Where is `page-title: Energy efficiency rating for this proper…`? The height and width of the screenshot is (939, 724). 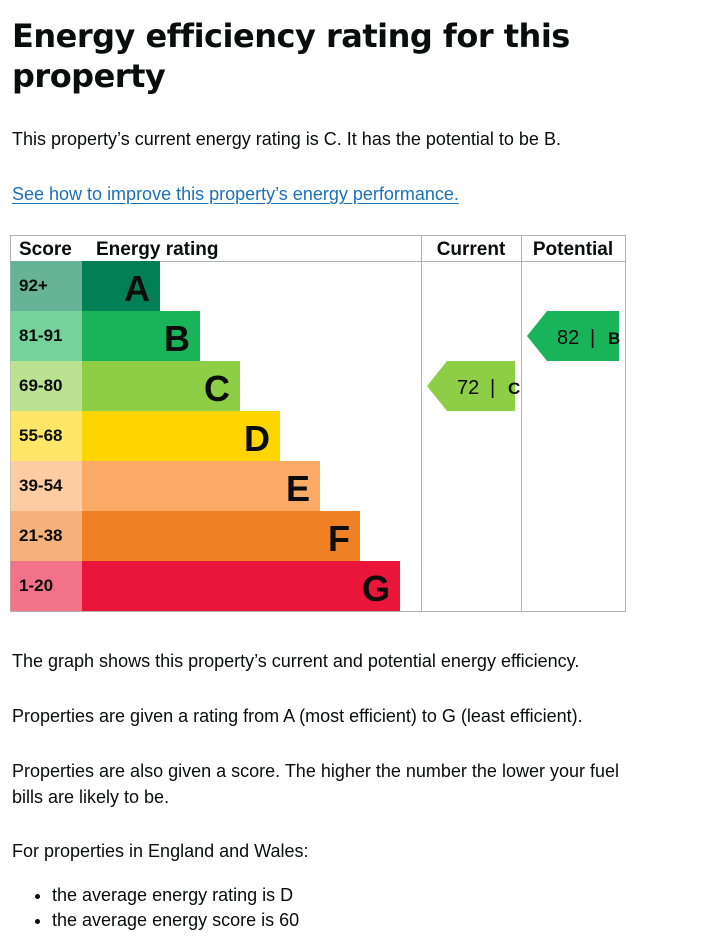 page-title: Energy efficiency rating for this proper… is located at coordinates (291, 56).